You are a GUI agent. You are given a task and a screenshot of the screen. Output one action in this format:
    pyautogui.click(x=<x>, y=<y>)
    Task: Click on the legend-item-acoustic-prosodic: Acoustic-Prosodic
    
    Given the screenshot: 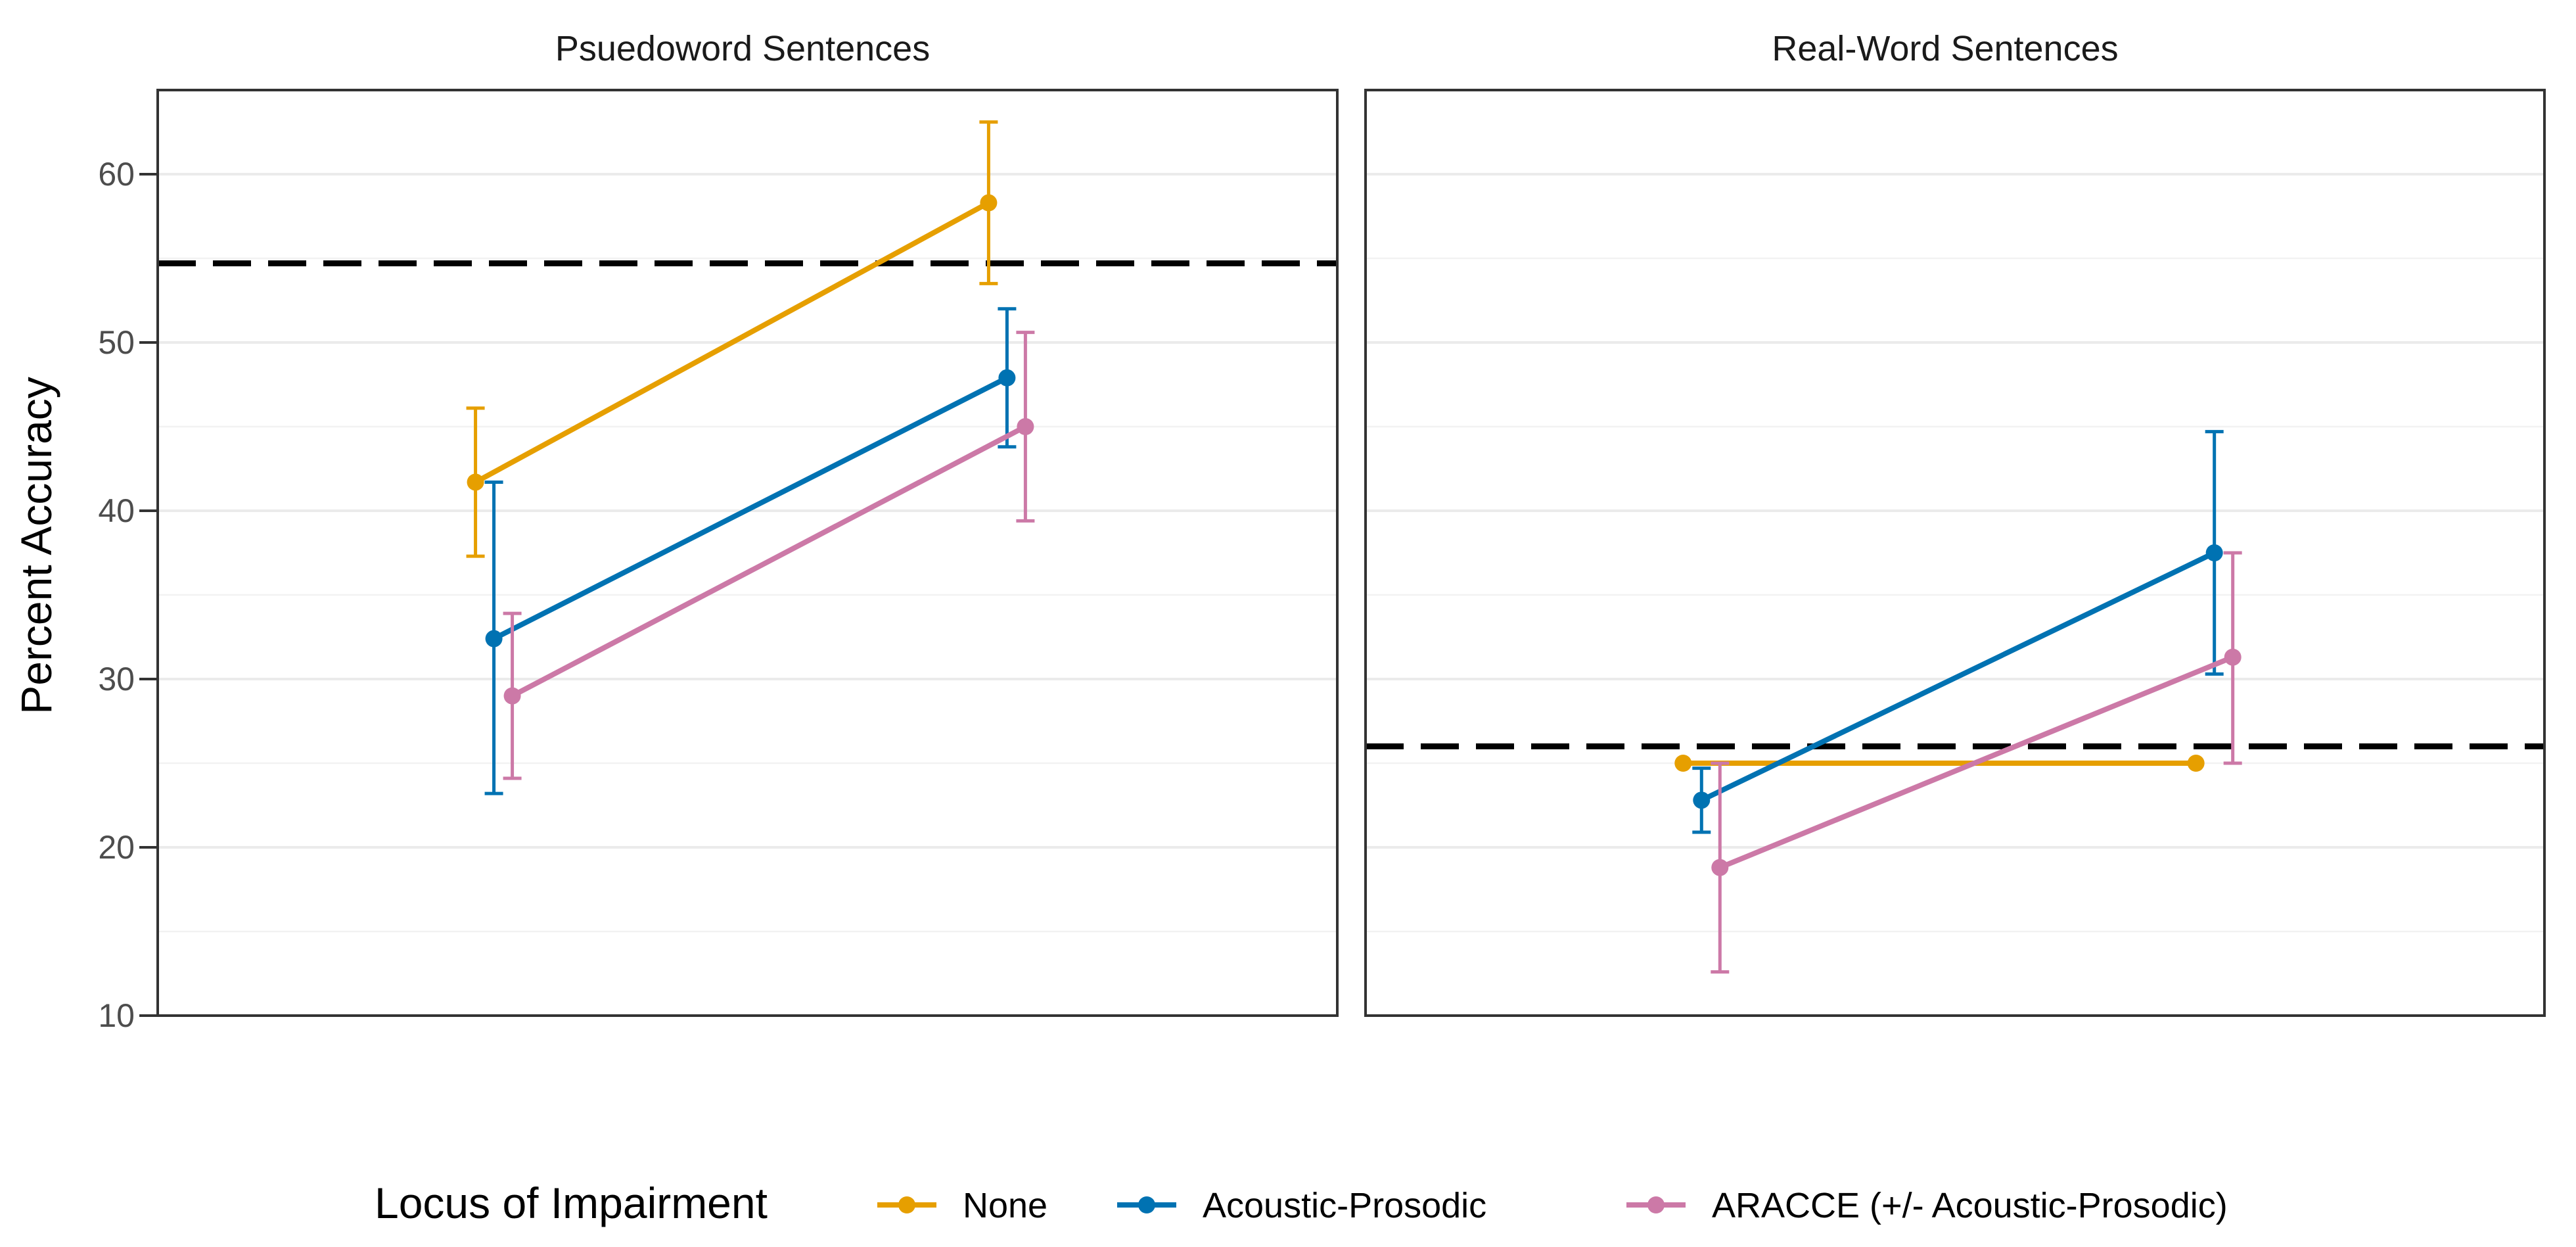 What is the action you would take?
    pyautogui.click(x=1301, y=1206)
    